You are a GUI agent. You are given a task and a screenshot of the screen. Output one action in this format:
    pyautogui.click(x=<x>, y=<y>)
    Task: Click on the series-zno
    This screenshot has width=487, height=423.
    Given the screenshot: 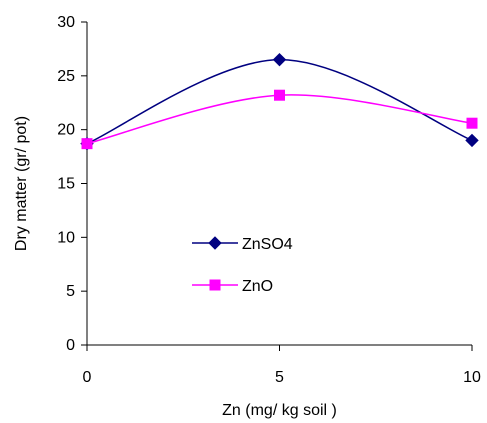 What is the action you would take?
    pyautogui.click(x=279, y=119)
    